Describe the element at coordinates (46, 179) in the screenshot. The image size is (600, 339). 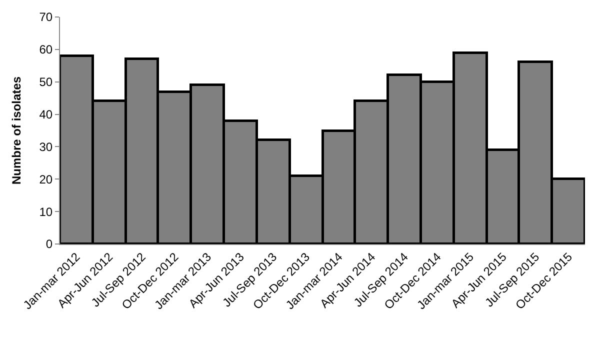
I see `y-tick-label: 20` at that location.